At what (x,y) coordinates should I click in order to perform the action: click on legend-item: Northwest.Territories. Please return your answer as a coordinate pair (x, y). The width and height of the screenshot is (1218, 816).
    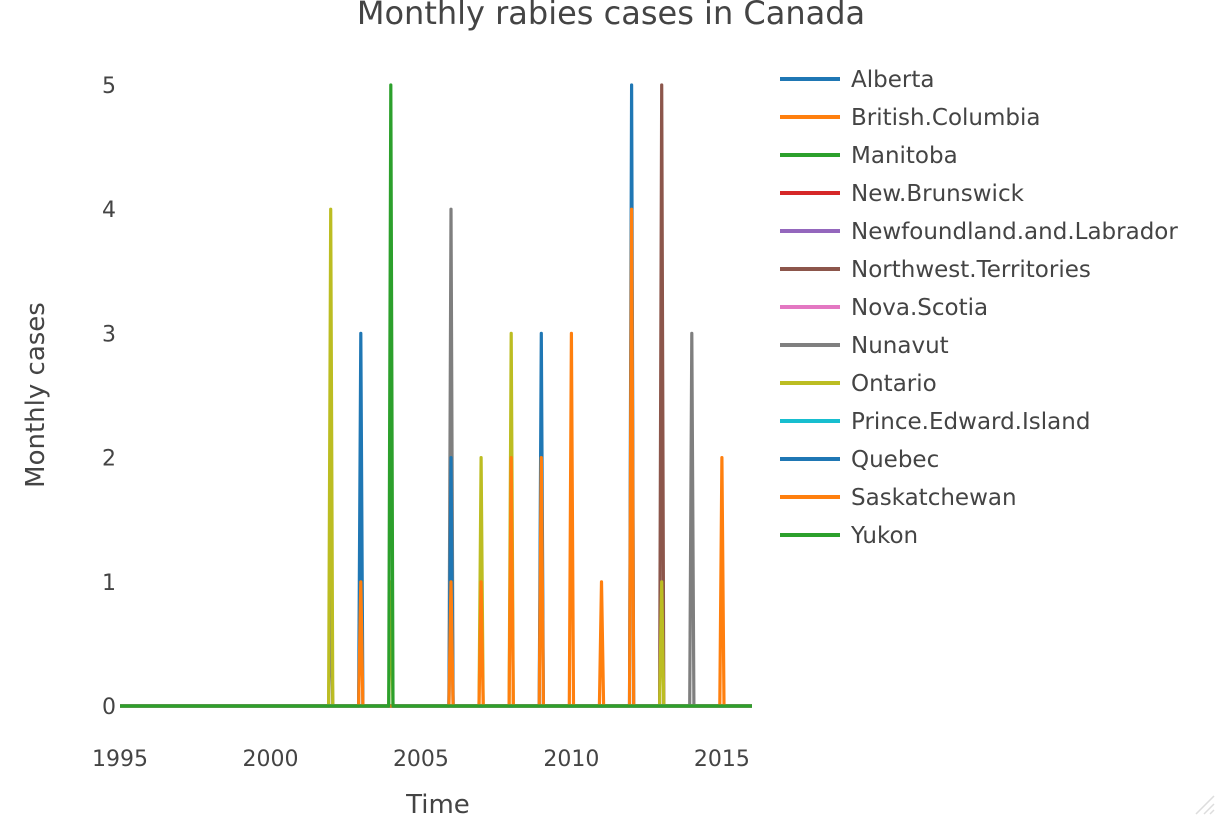
    Looking at the image, I should click on (935, 270).